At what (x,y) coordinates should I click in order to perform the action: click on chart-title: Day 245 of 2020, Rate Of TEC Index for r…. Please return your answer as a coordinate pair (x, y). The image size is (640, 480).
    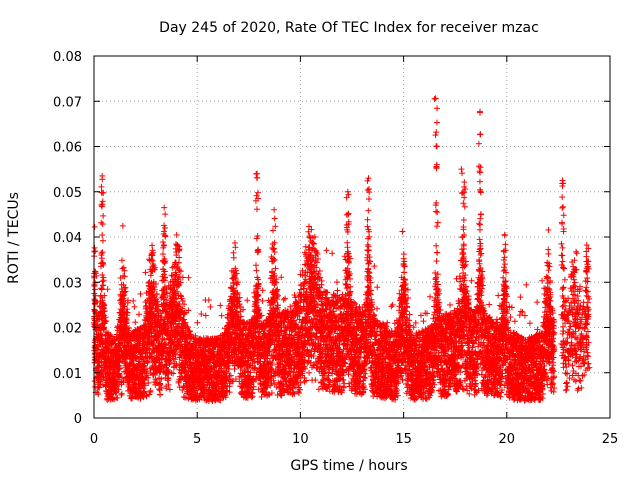
    Looking at the image, I should click on (349, 28).